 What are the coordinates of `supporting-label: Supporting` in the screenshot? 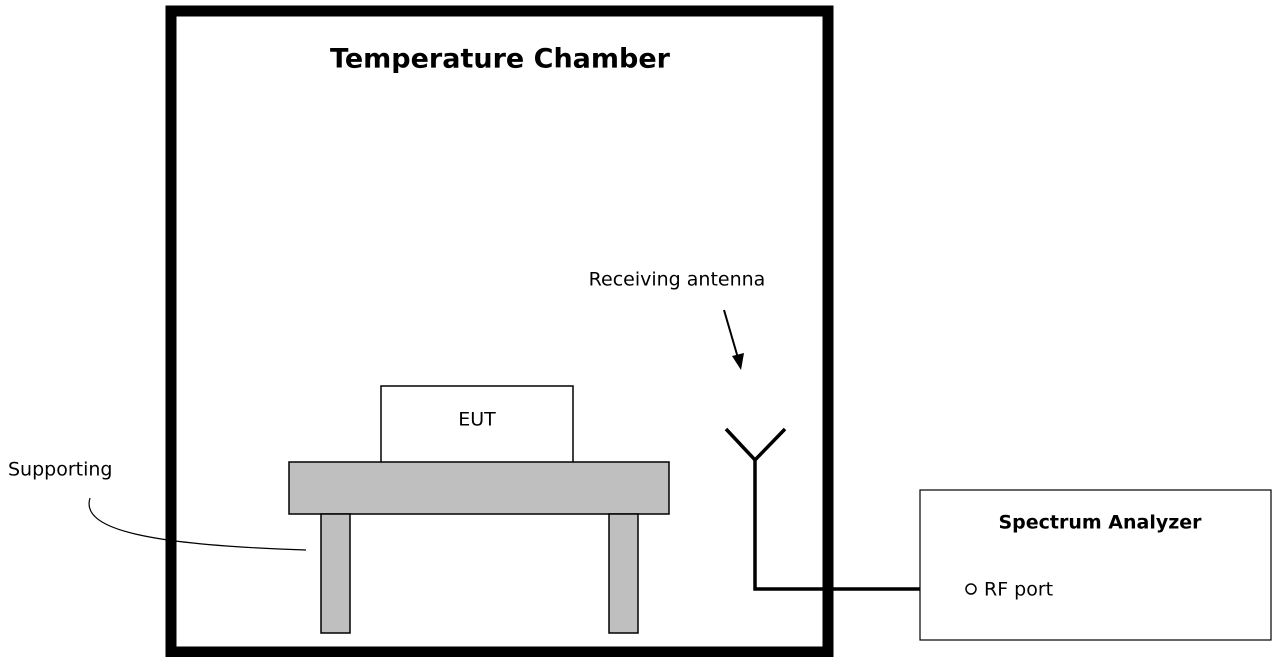 It's located at (60, 470).